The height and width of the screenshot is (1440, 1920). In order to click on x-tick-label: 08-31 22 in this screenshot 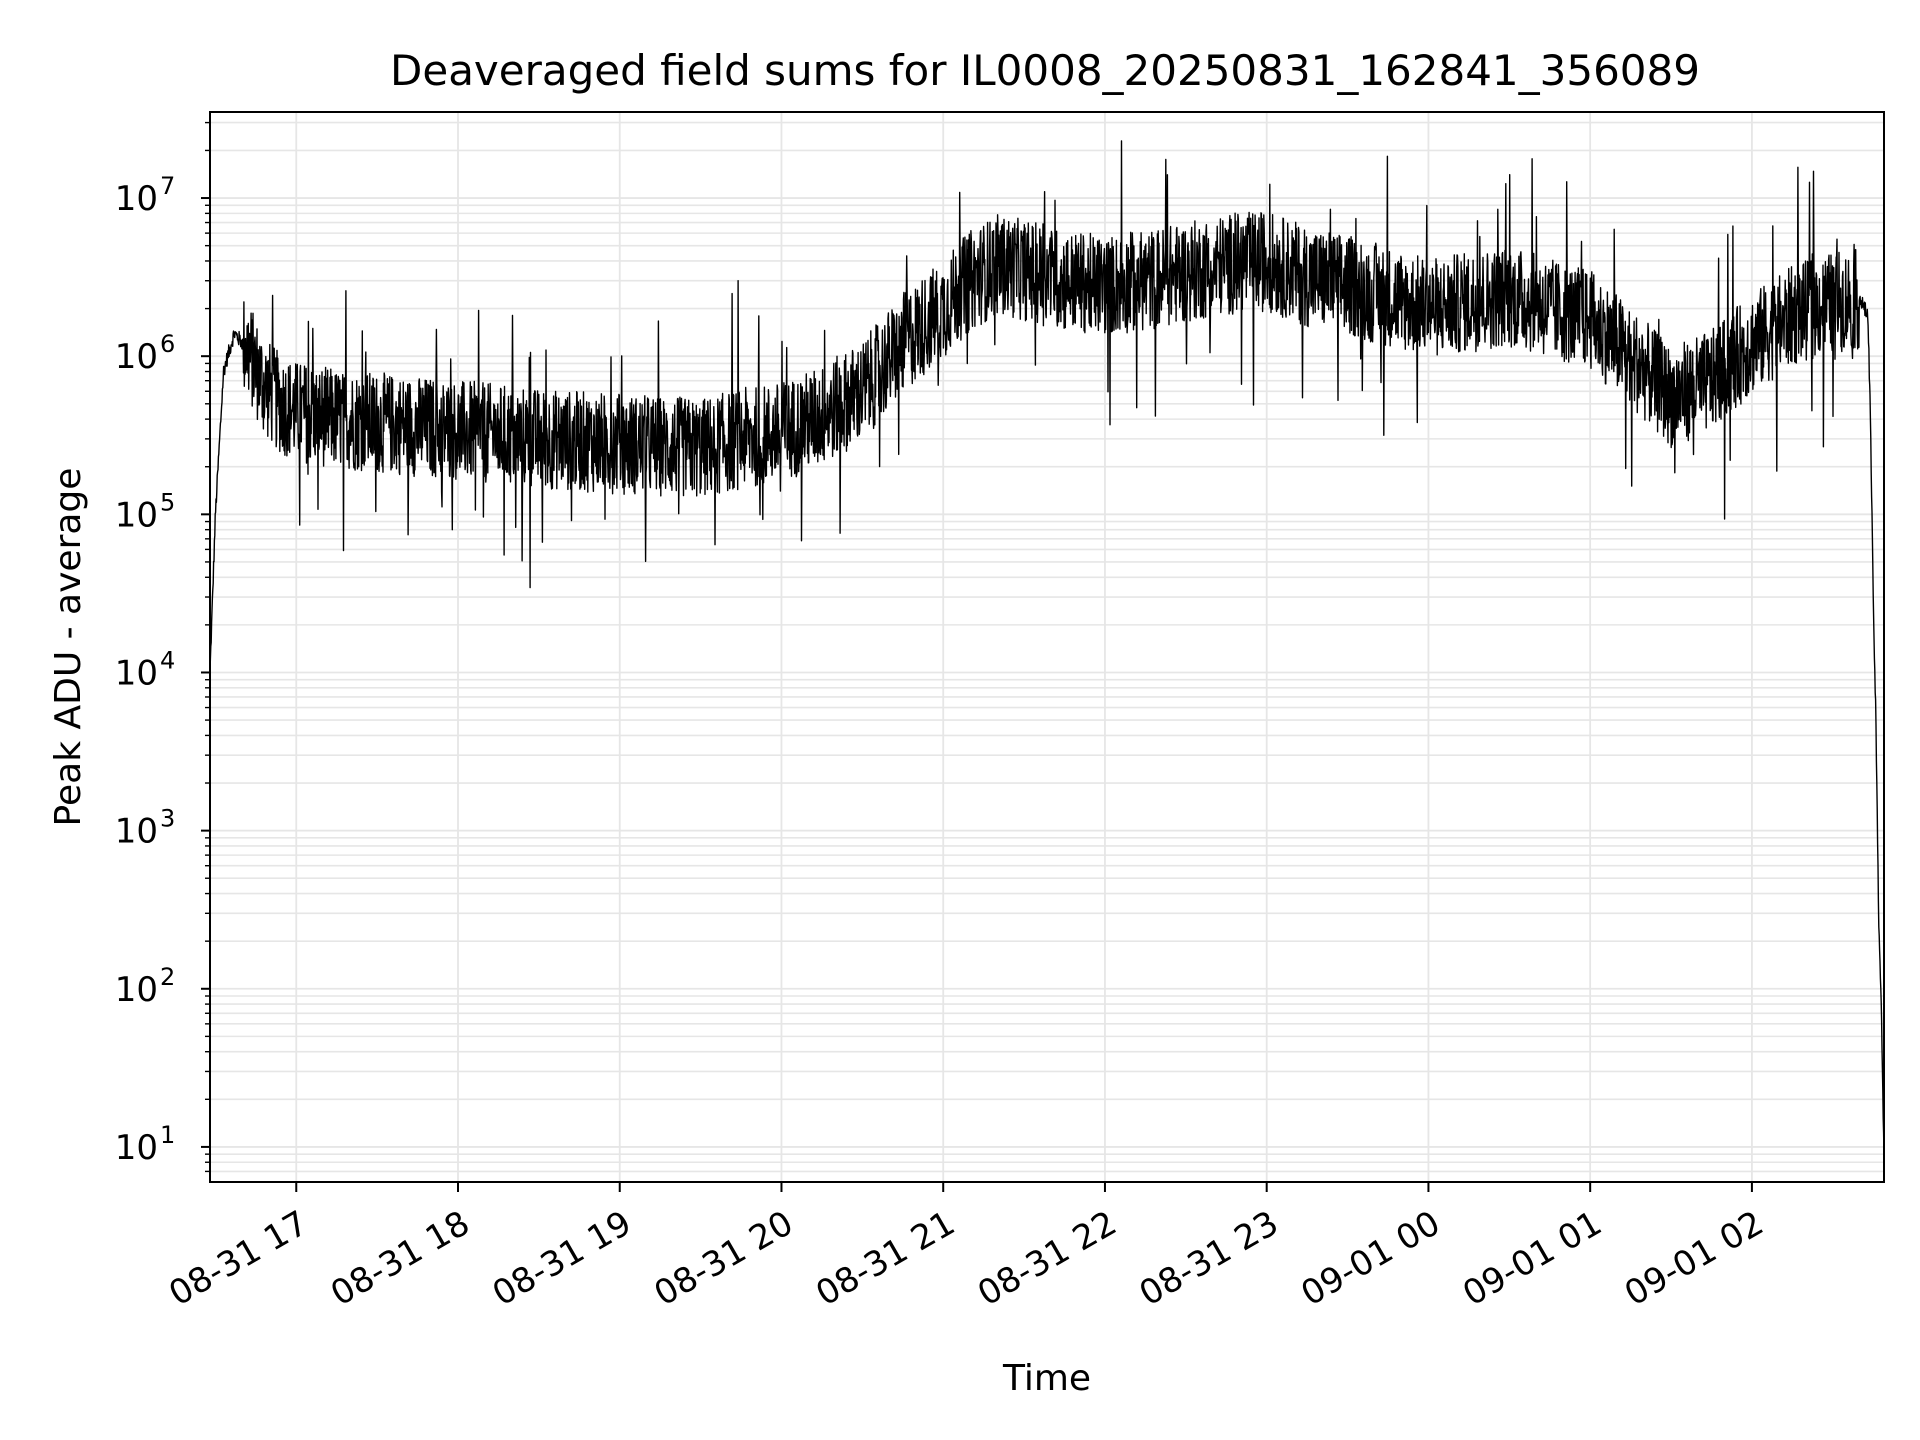, I will do `click(1047, 1258)`.